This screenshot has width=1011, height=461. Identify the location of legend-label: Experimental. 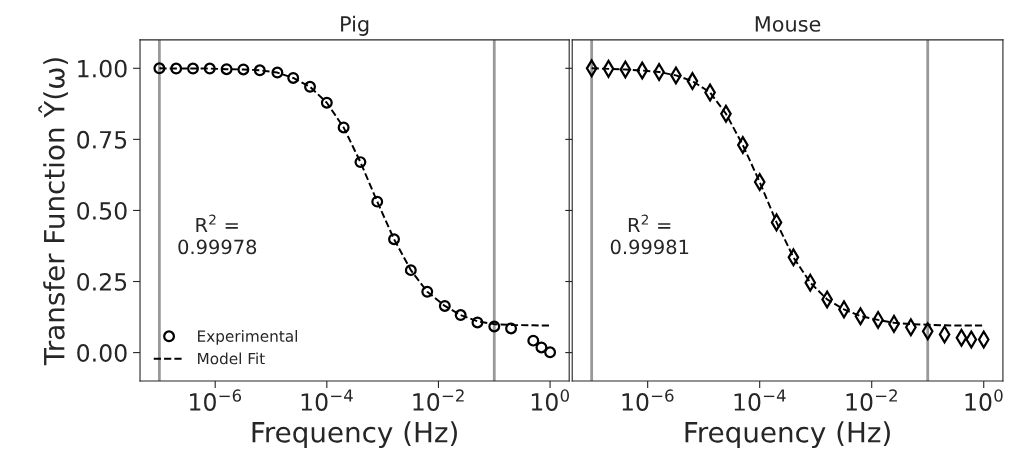
(247, 337).